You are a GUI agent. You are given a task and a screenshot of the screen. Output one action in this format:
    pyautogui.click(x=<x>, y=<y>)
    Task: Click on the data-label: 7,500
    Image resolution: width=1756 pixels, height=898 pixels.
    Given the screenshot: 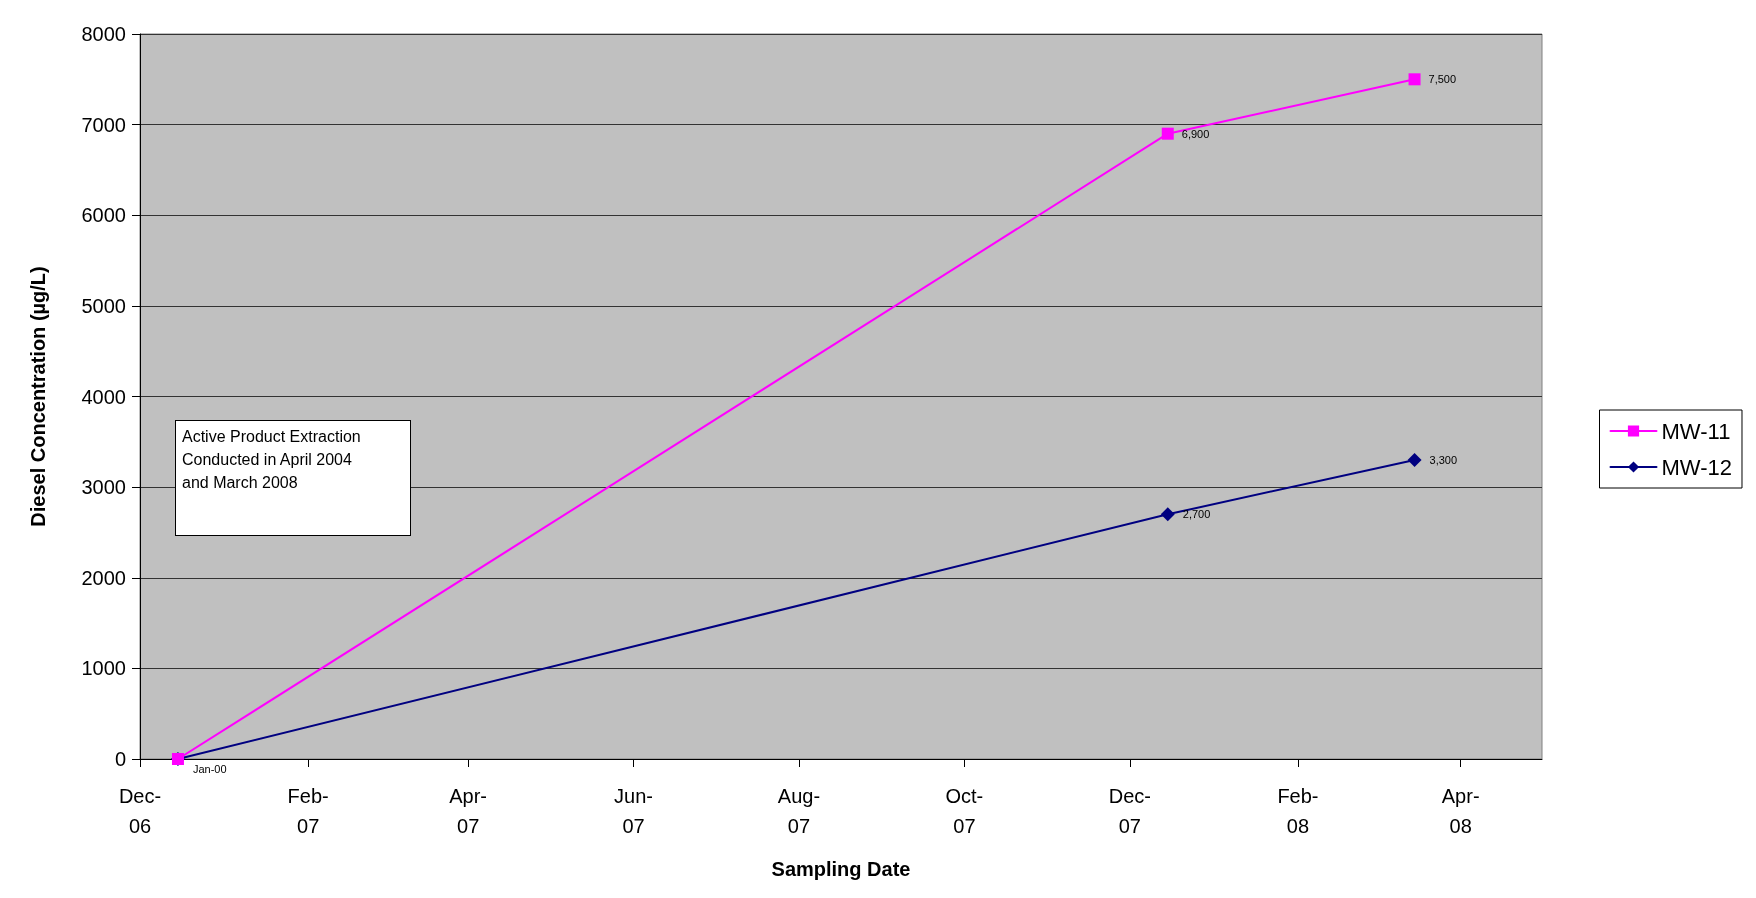 What is the action you would take?
    pyautogui.click(x=1442, y=79)
    